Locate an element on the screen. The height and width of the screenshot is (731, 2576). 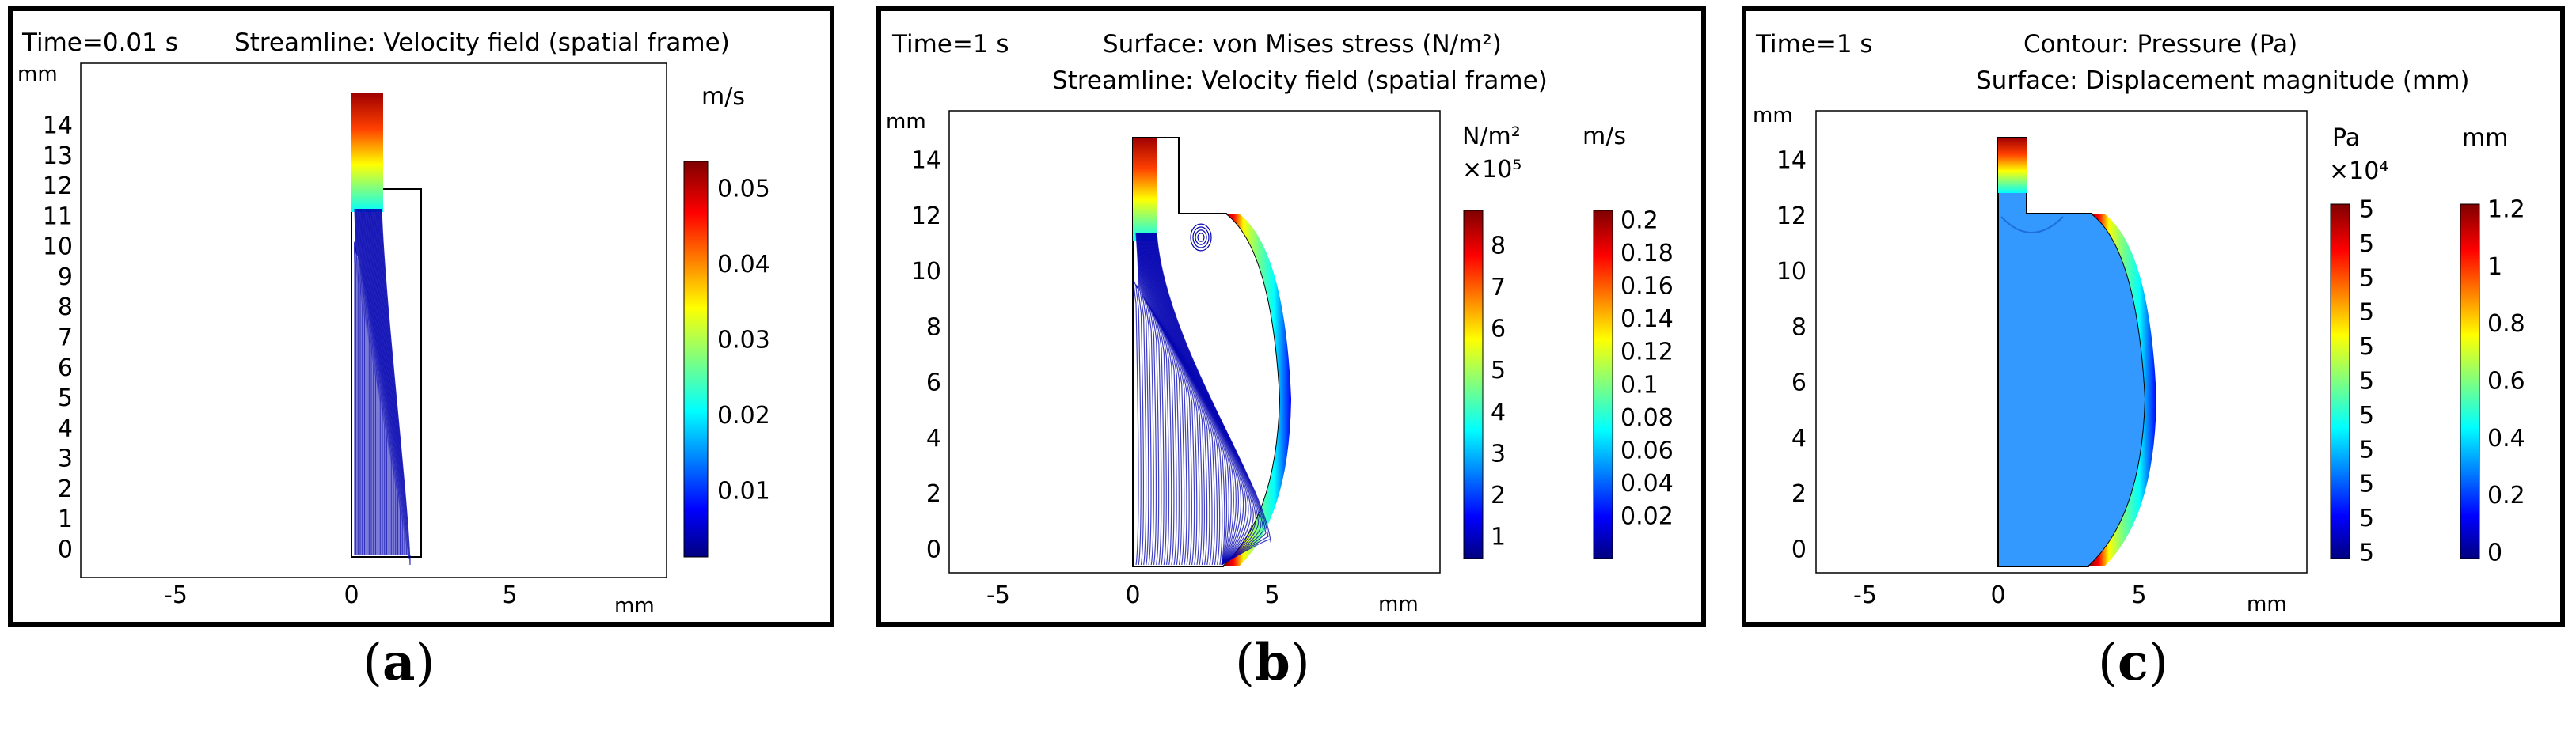
colorbar-stress is located at coordinates (1474, 384).